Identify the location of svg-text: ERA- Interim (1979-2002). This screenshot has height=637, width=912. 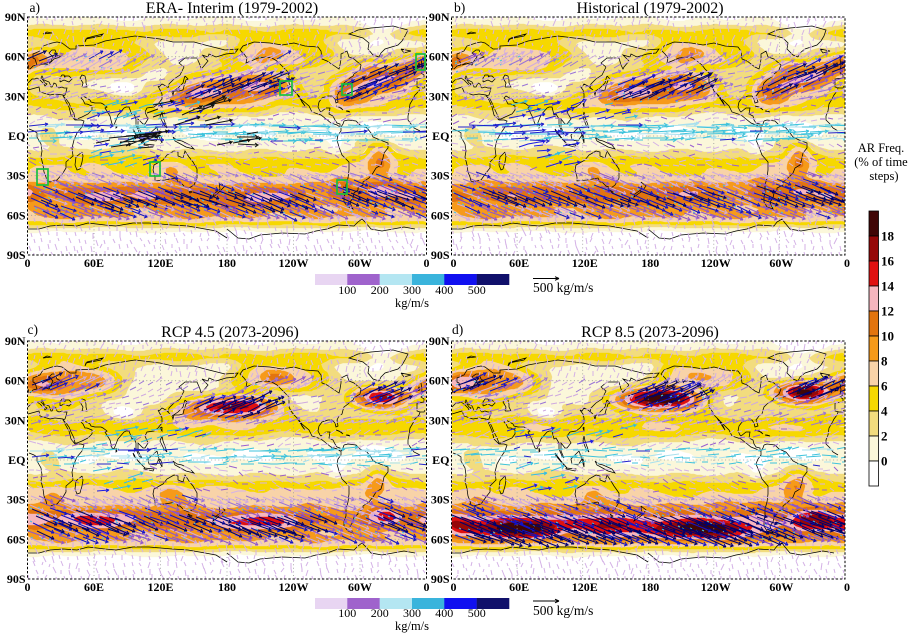
(232, 8).